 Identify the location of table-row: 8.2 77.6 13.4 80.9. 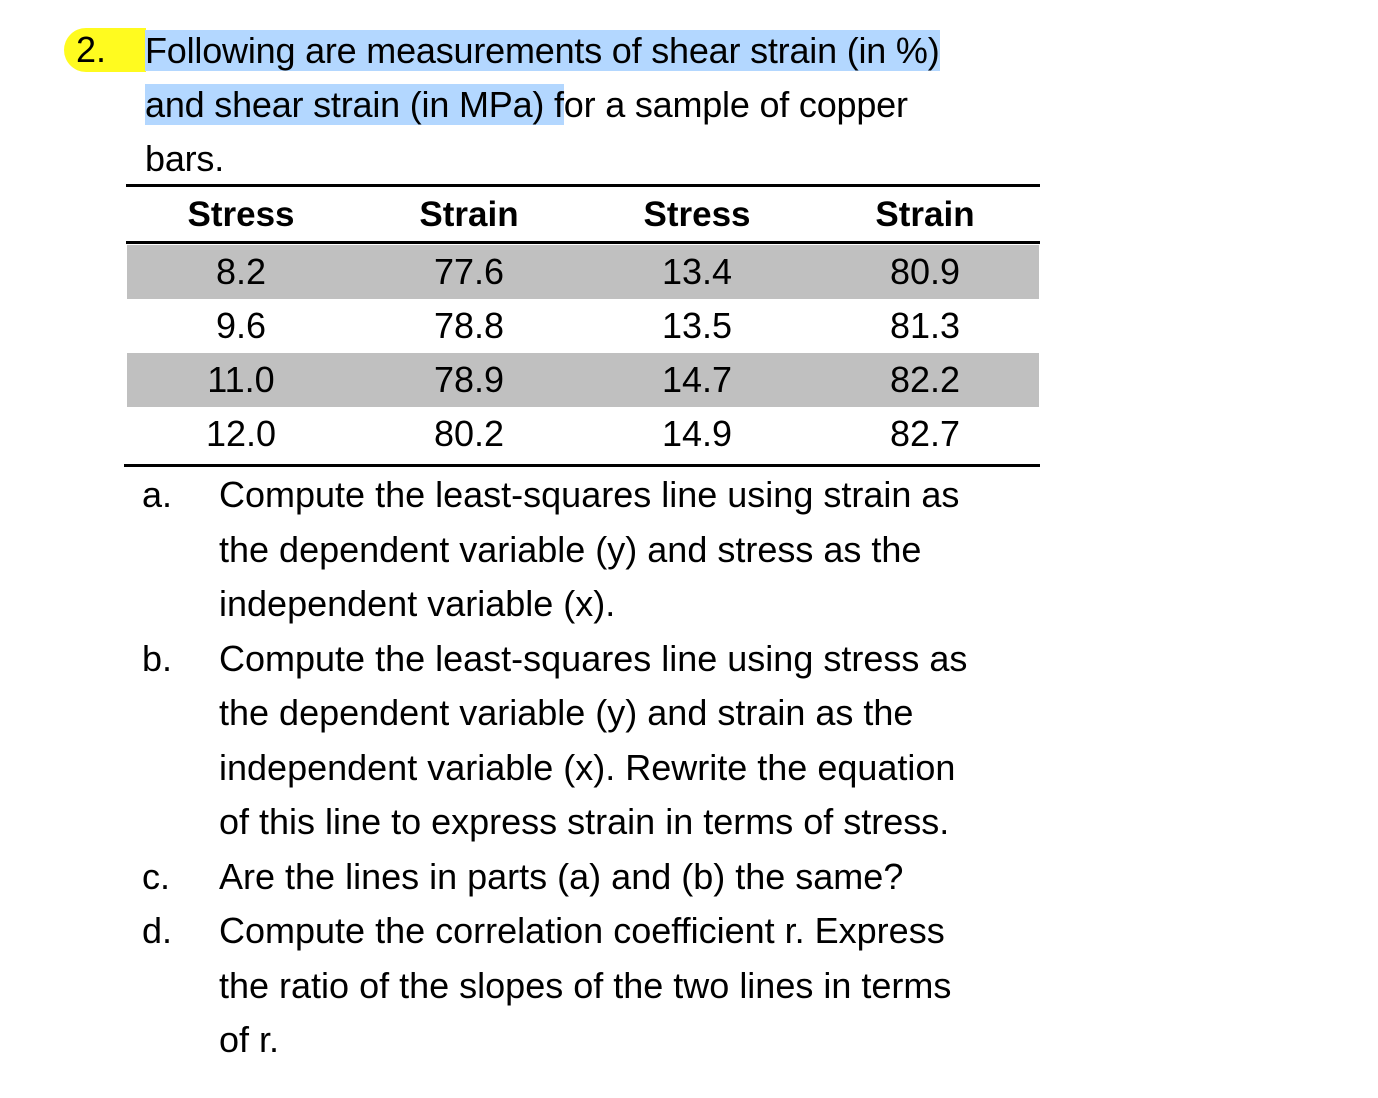
(583, 272).